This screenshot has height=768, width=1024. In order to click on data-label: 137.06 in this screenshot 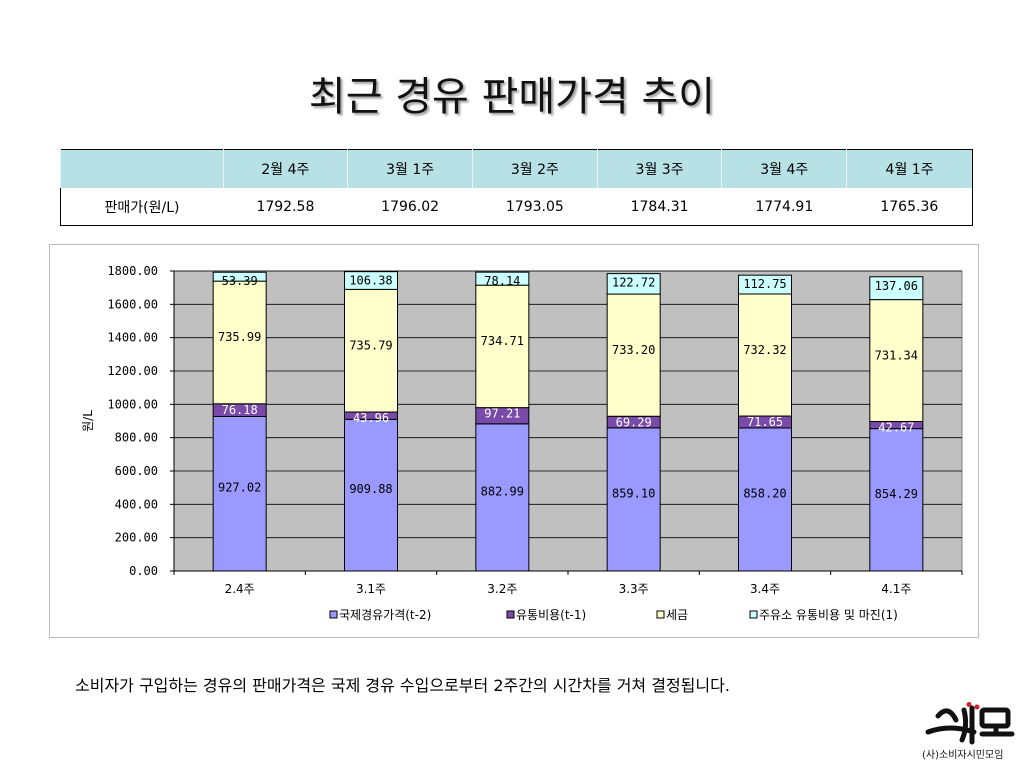, I will do `click(896, 286)`.